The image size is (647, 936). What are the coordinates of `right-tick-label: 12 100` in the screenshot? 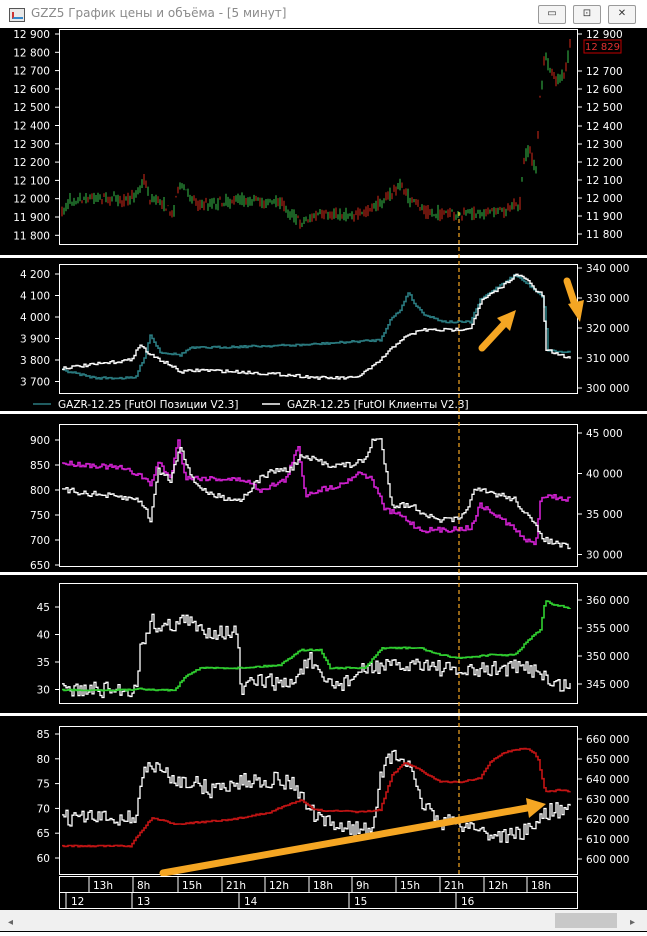 It's located at (604, 181).